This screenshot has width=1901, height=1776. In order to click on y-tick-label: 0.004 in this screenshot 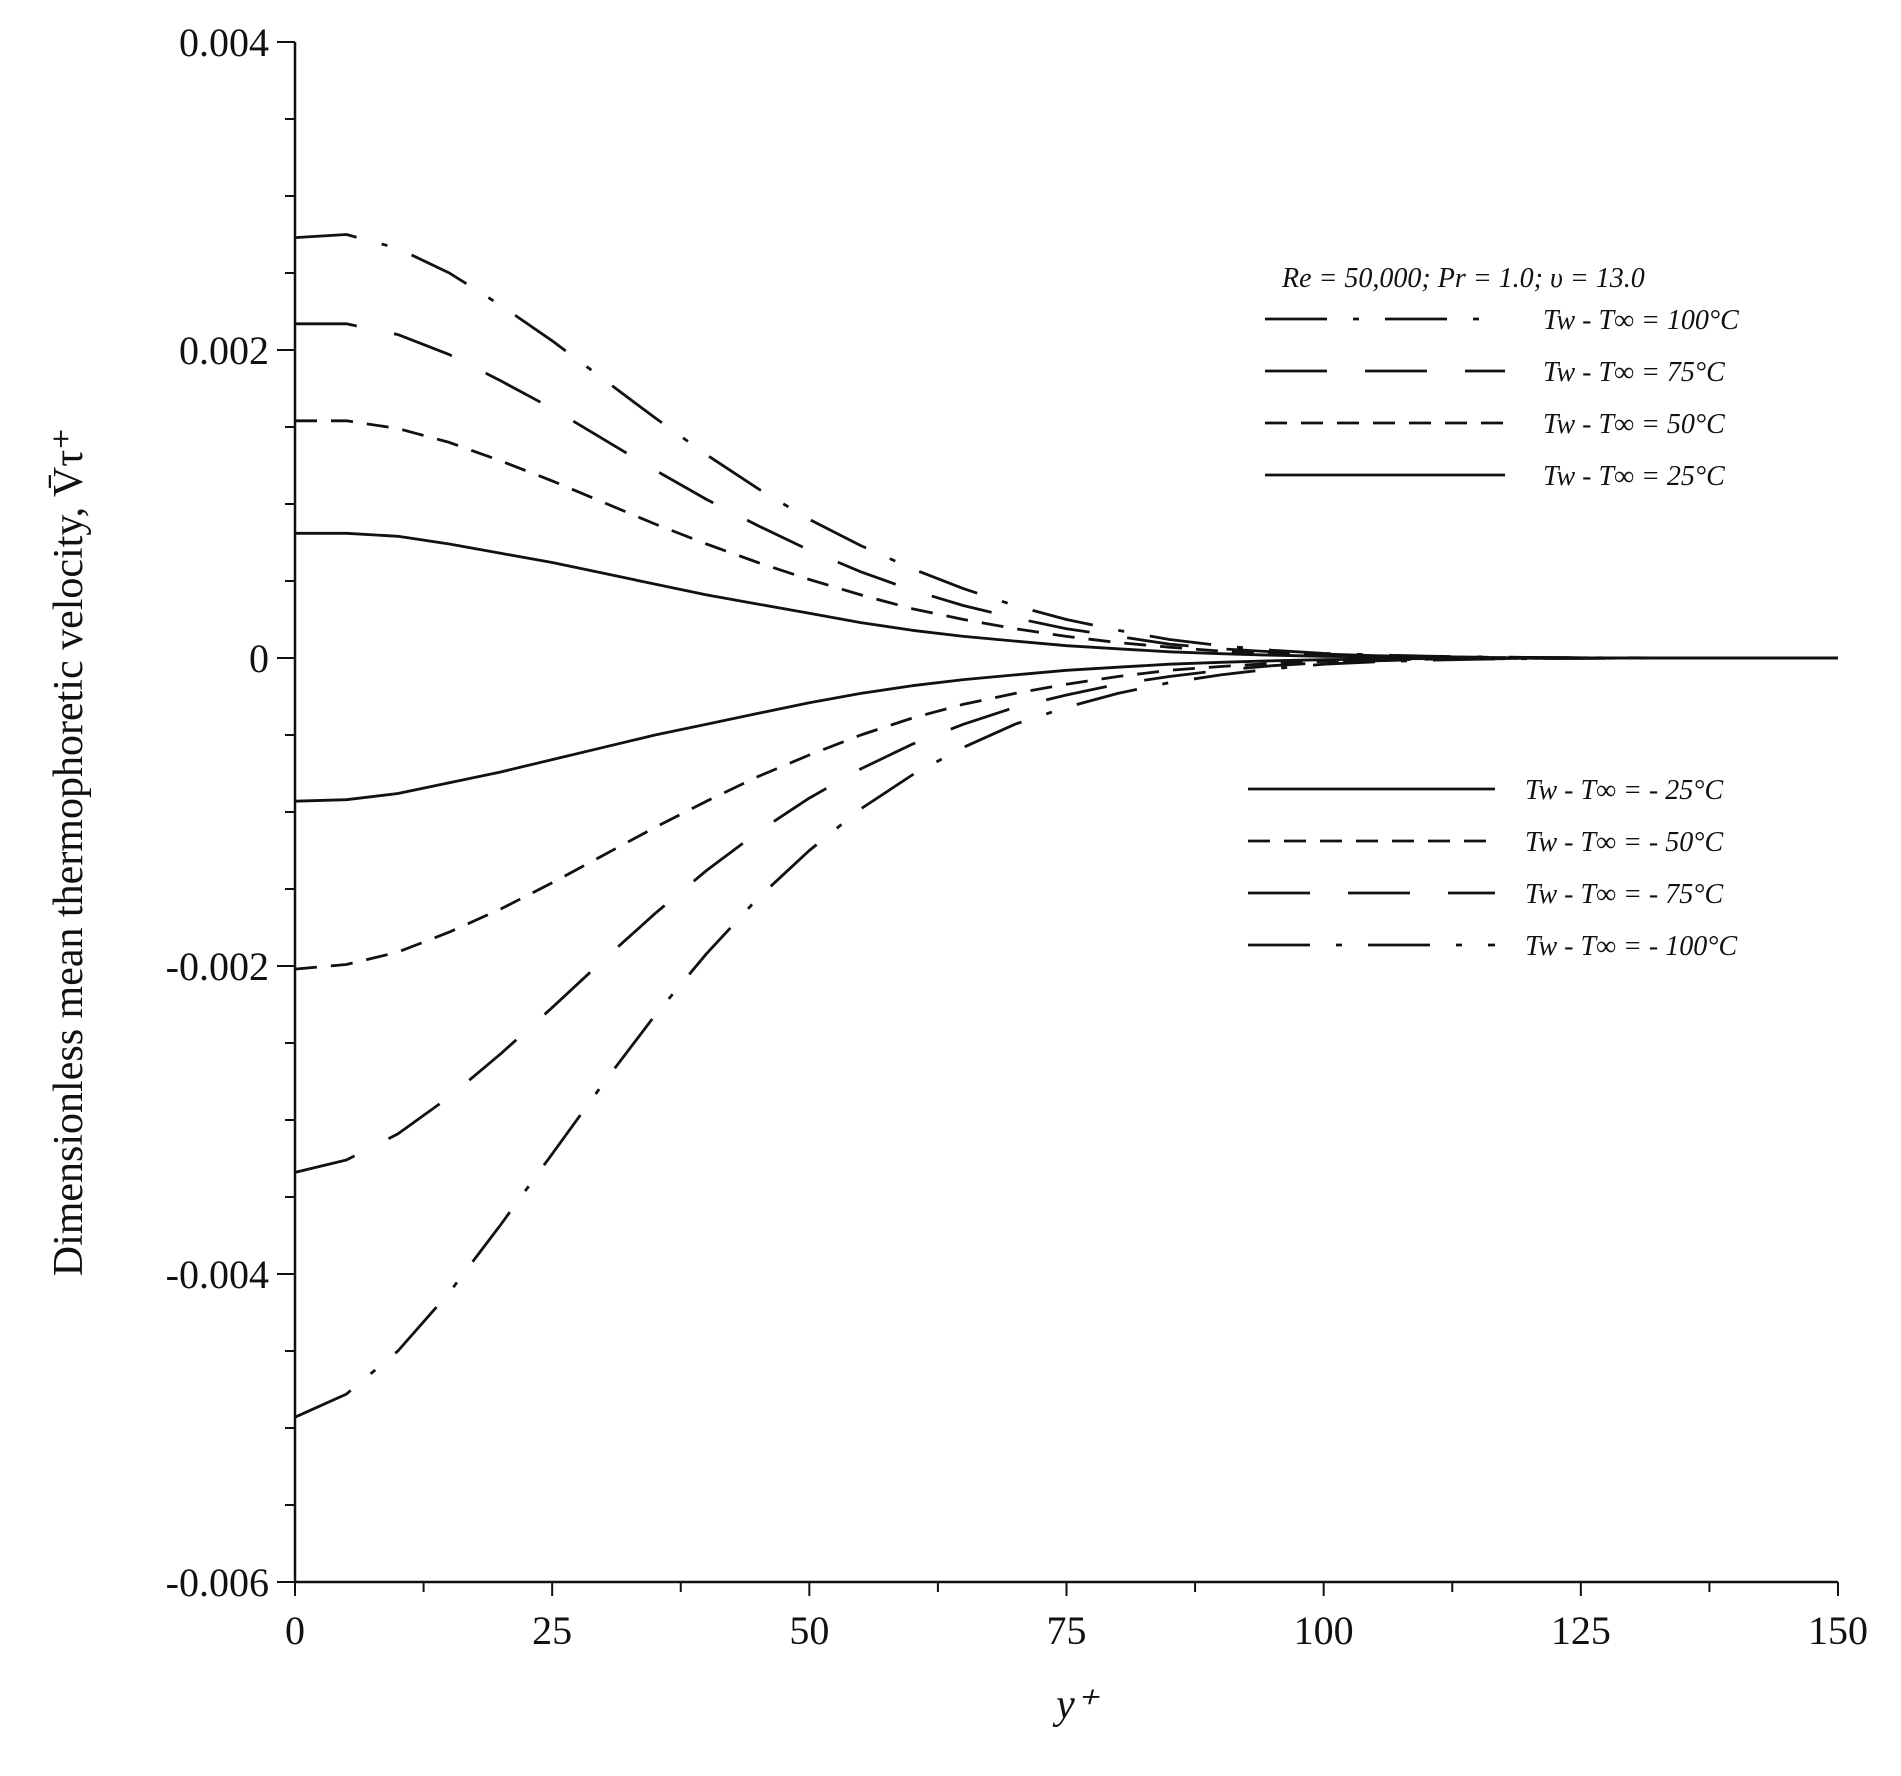, I will do `click(224, 42)`.